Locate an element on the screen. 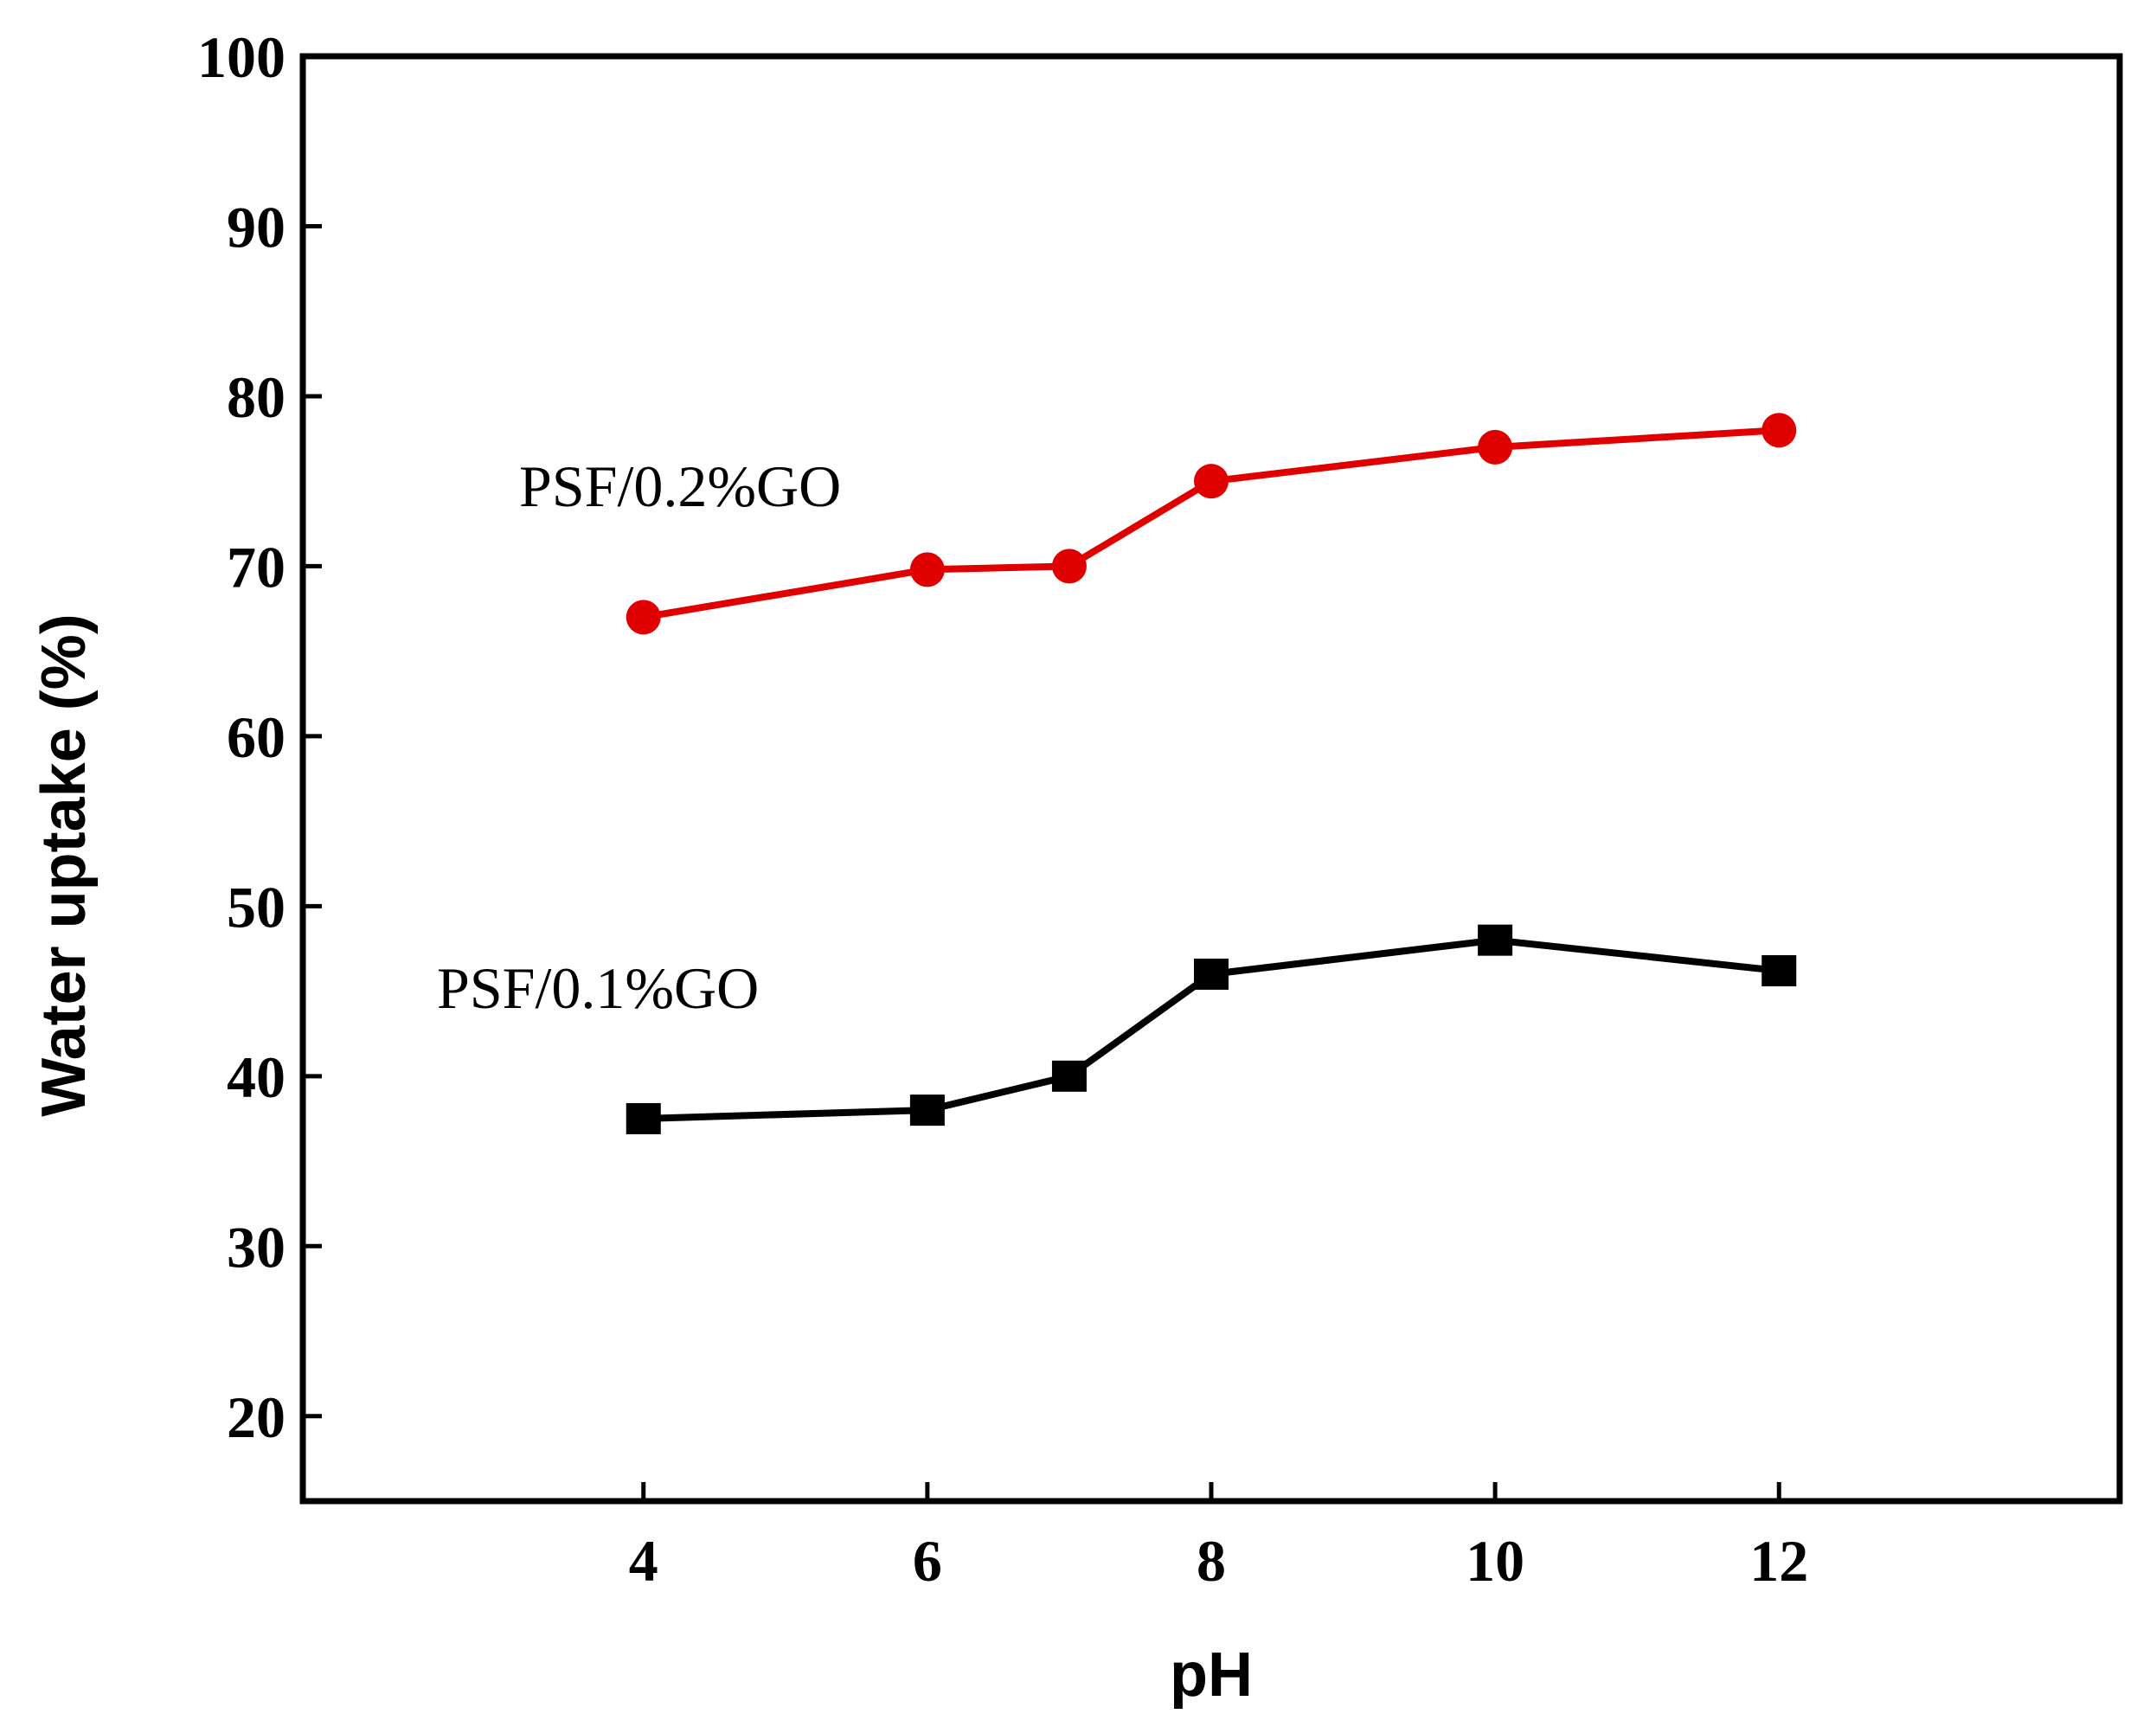 This screenshot has height=1733, width=2156. y-tick-label: 30 is located at coordinates (257, 1247).